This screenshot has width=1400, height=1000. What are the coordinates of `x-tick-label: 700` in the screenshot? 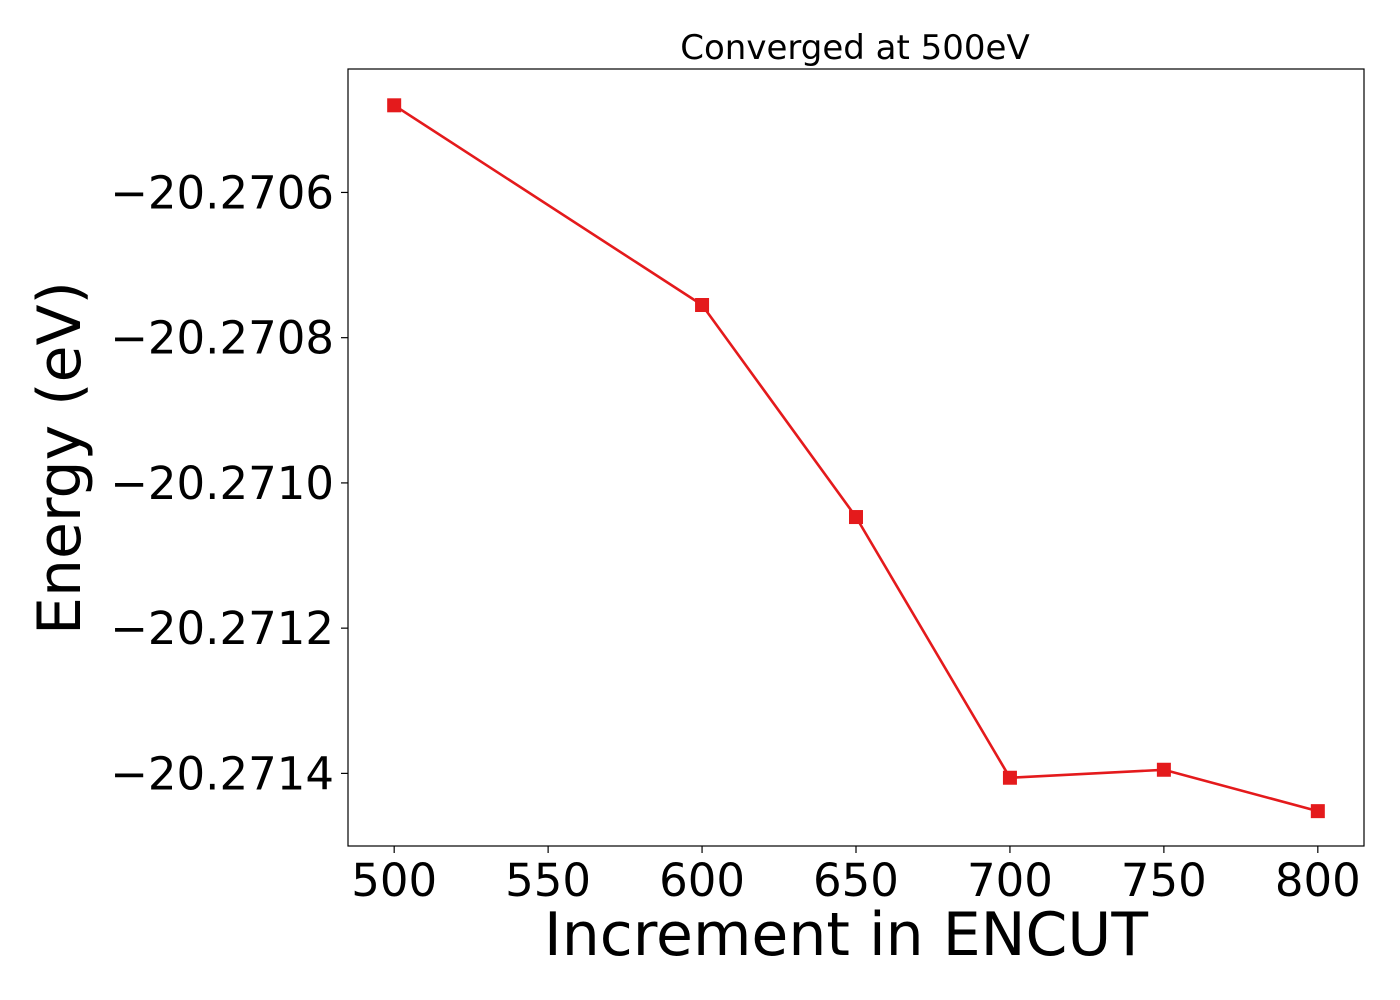 It's located at (1010, 880).